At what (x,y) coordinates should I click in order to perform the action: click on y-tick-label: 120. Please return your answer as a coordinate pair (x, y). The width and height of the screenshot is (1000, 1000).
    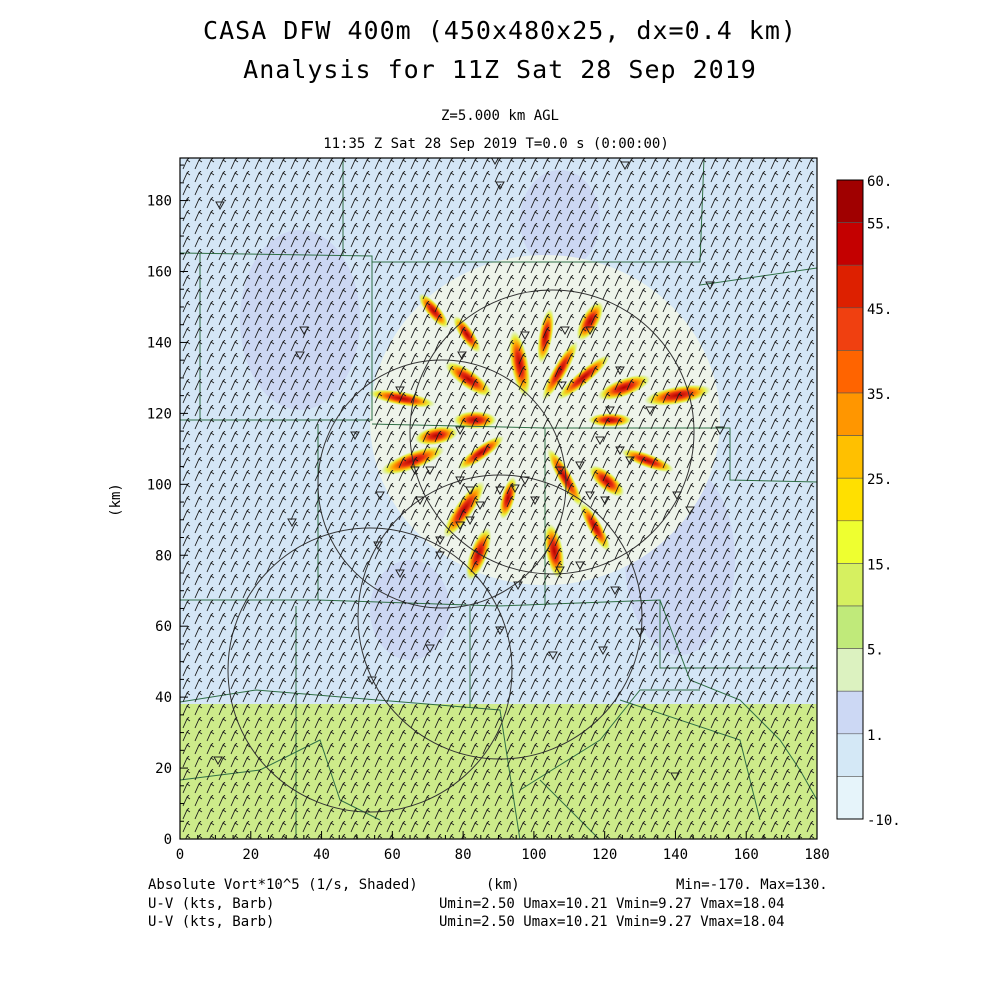
    Looking at the image, I should click on (159, 414).